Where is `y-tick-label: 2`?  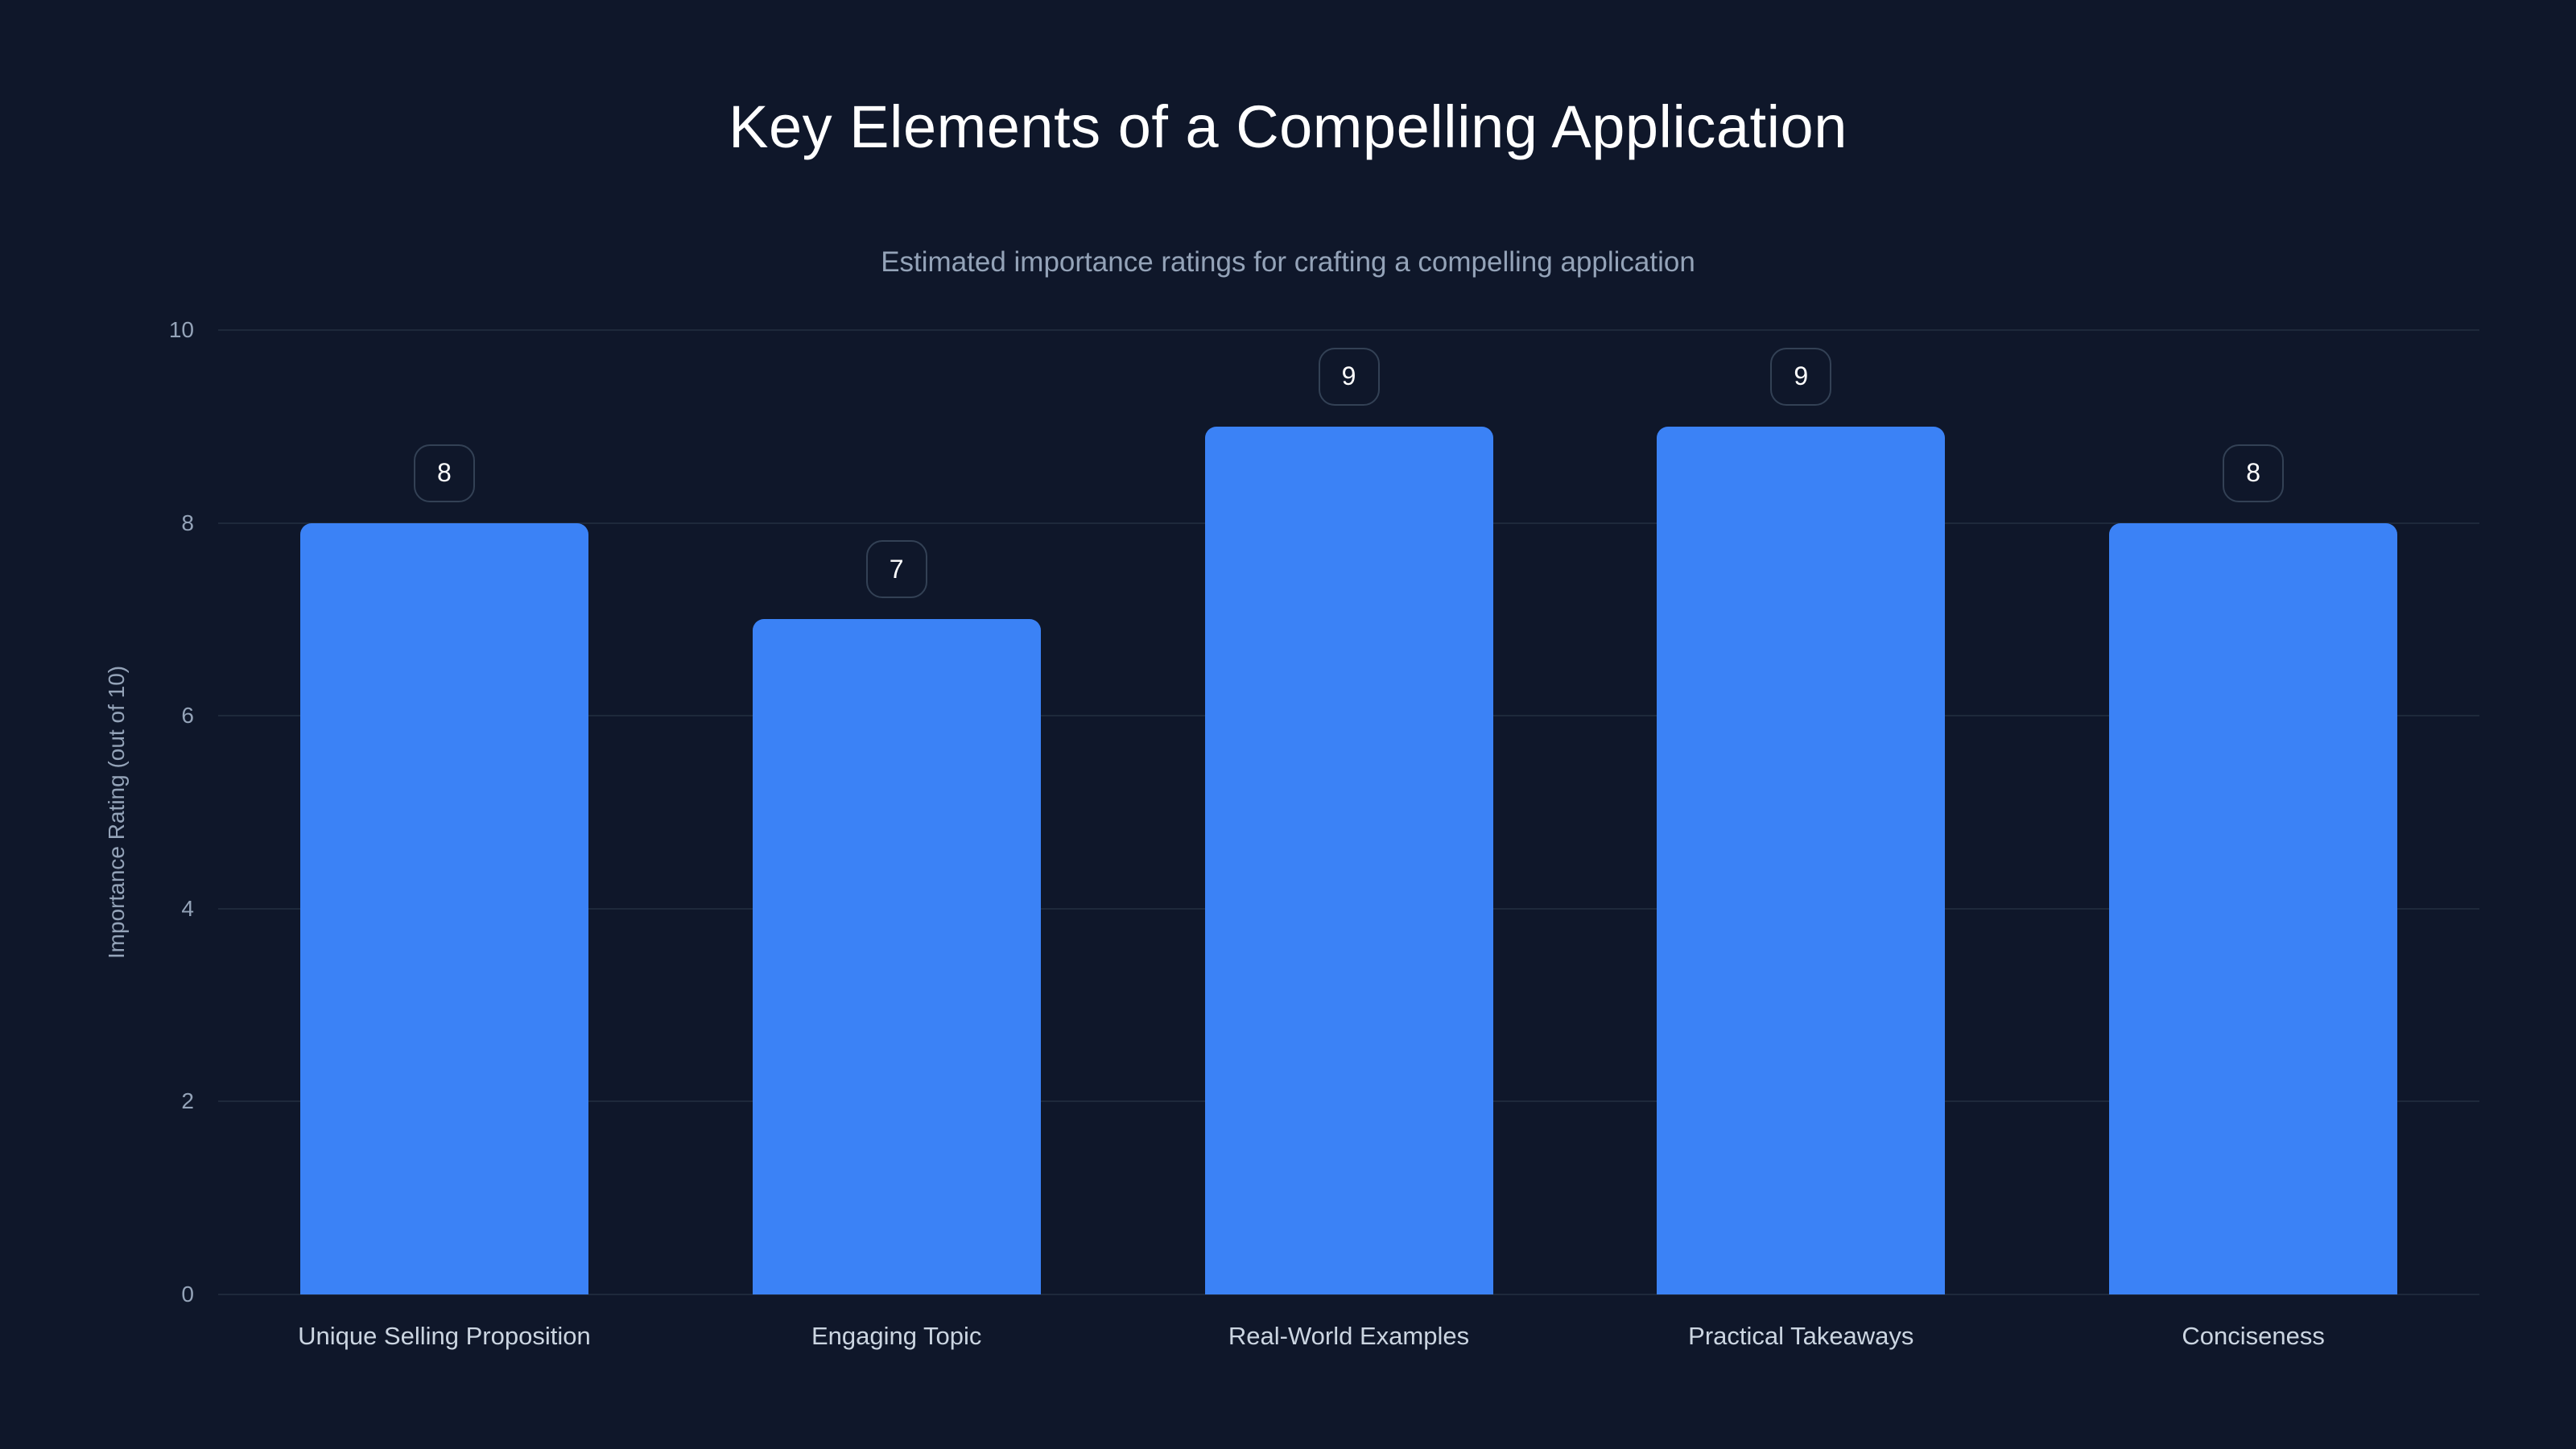 y-tick-label: 2 is located at coordinates (187, 1101).